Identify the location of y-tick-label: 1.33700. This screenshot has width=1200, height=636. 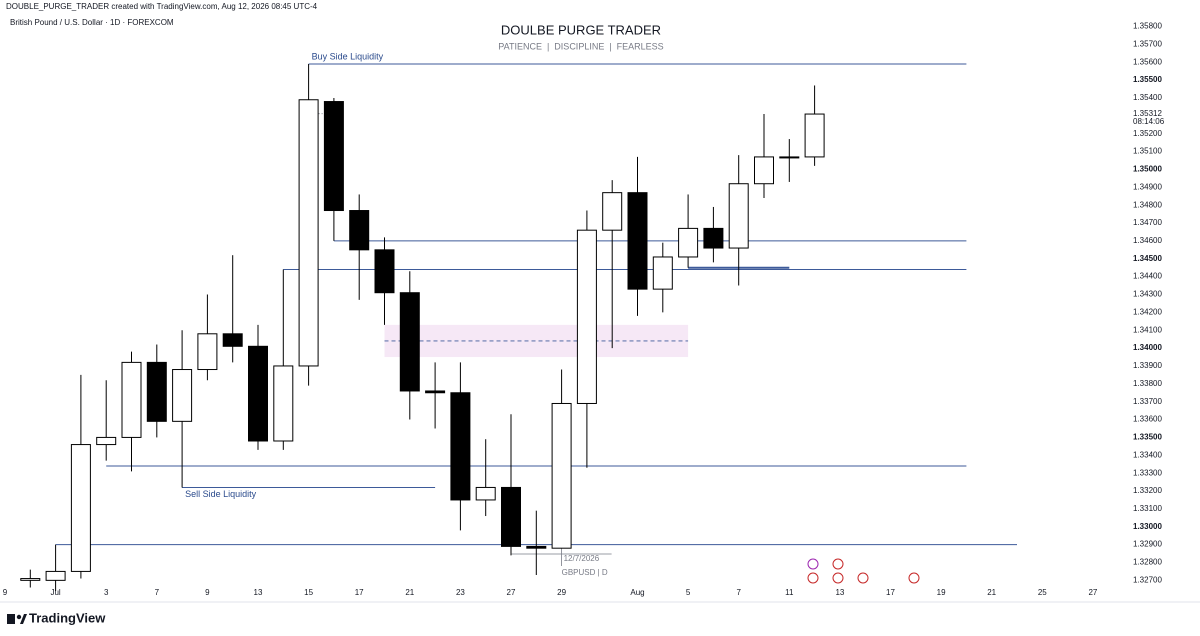
(1147, 401).